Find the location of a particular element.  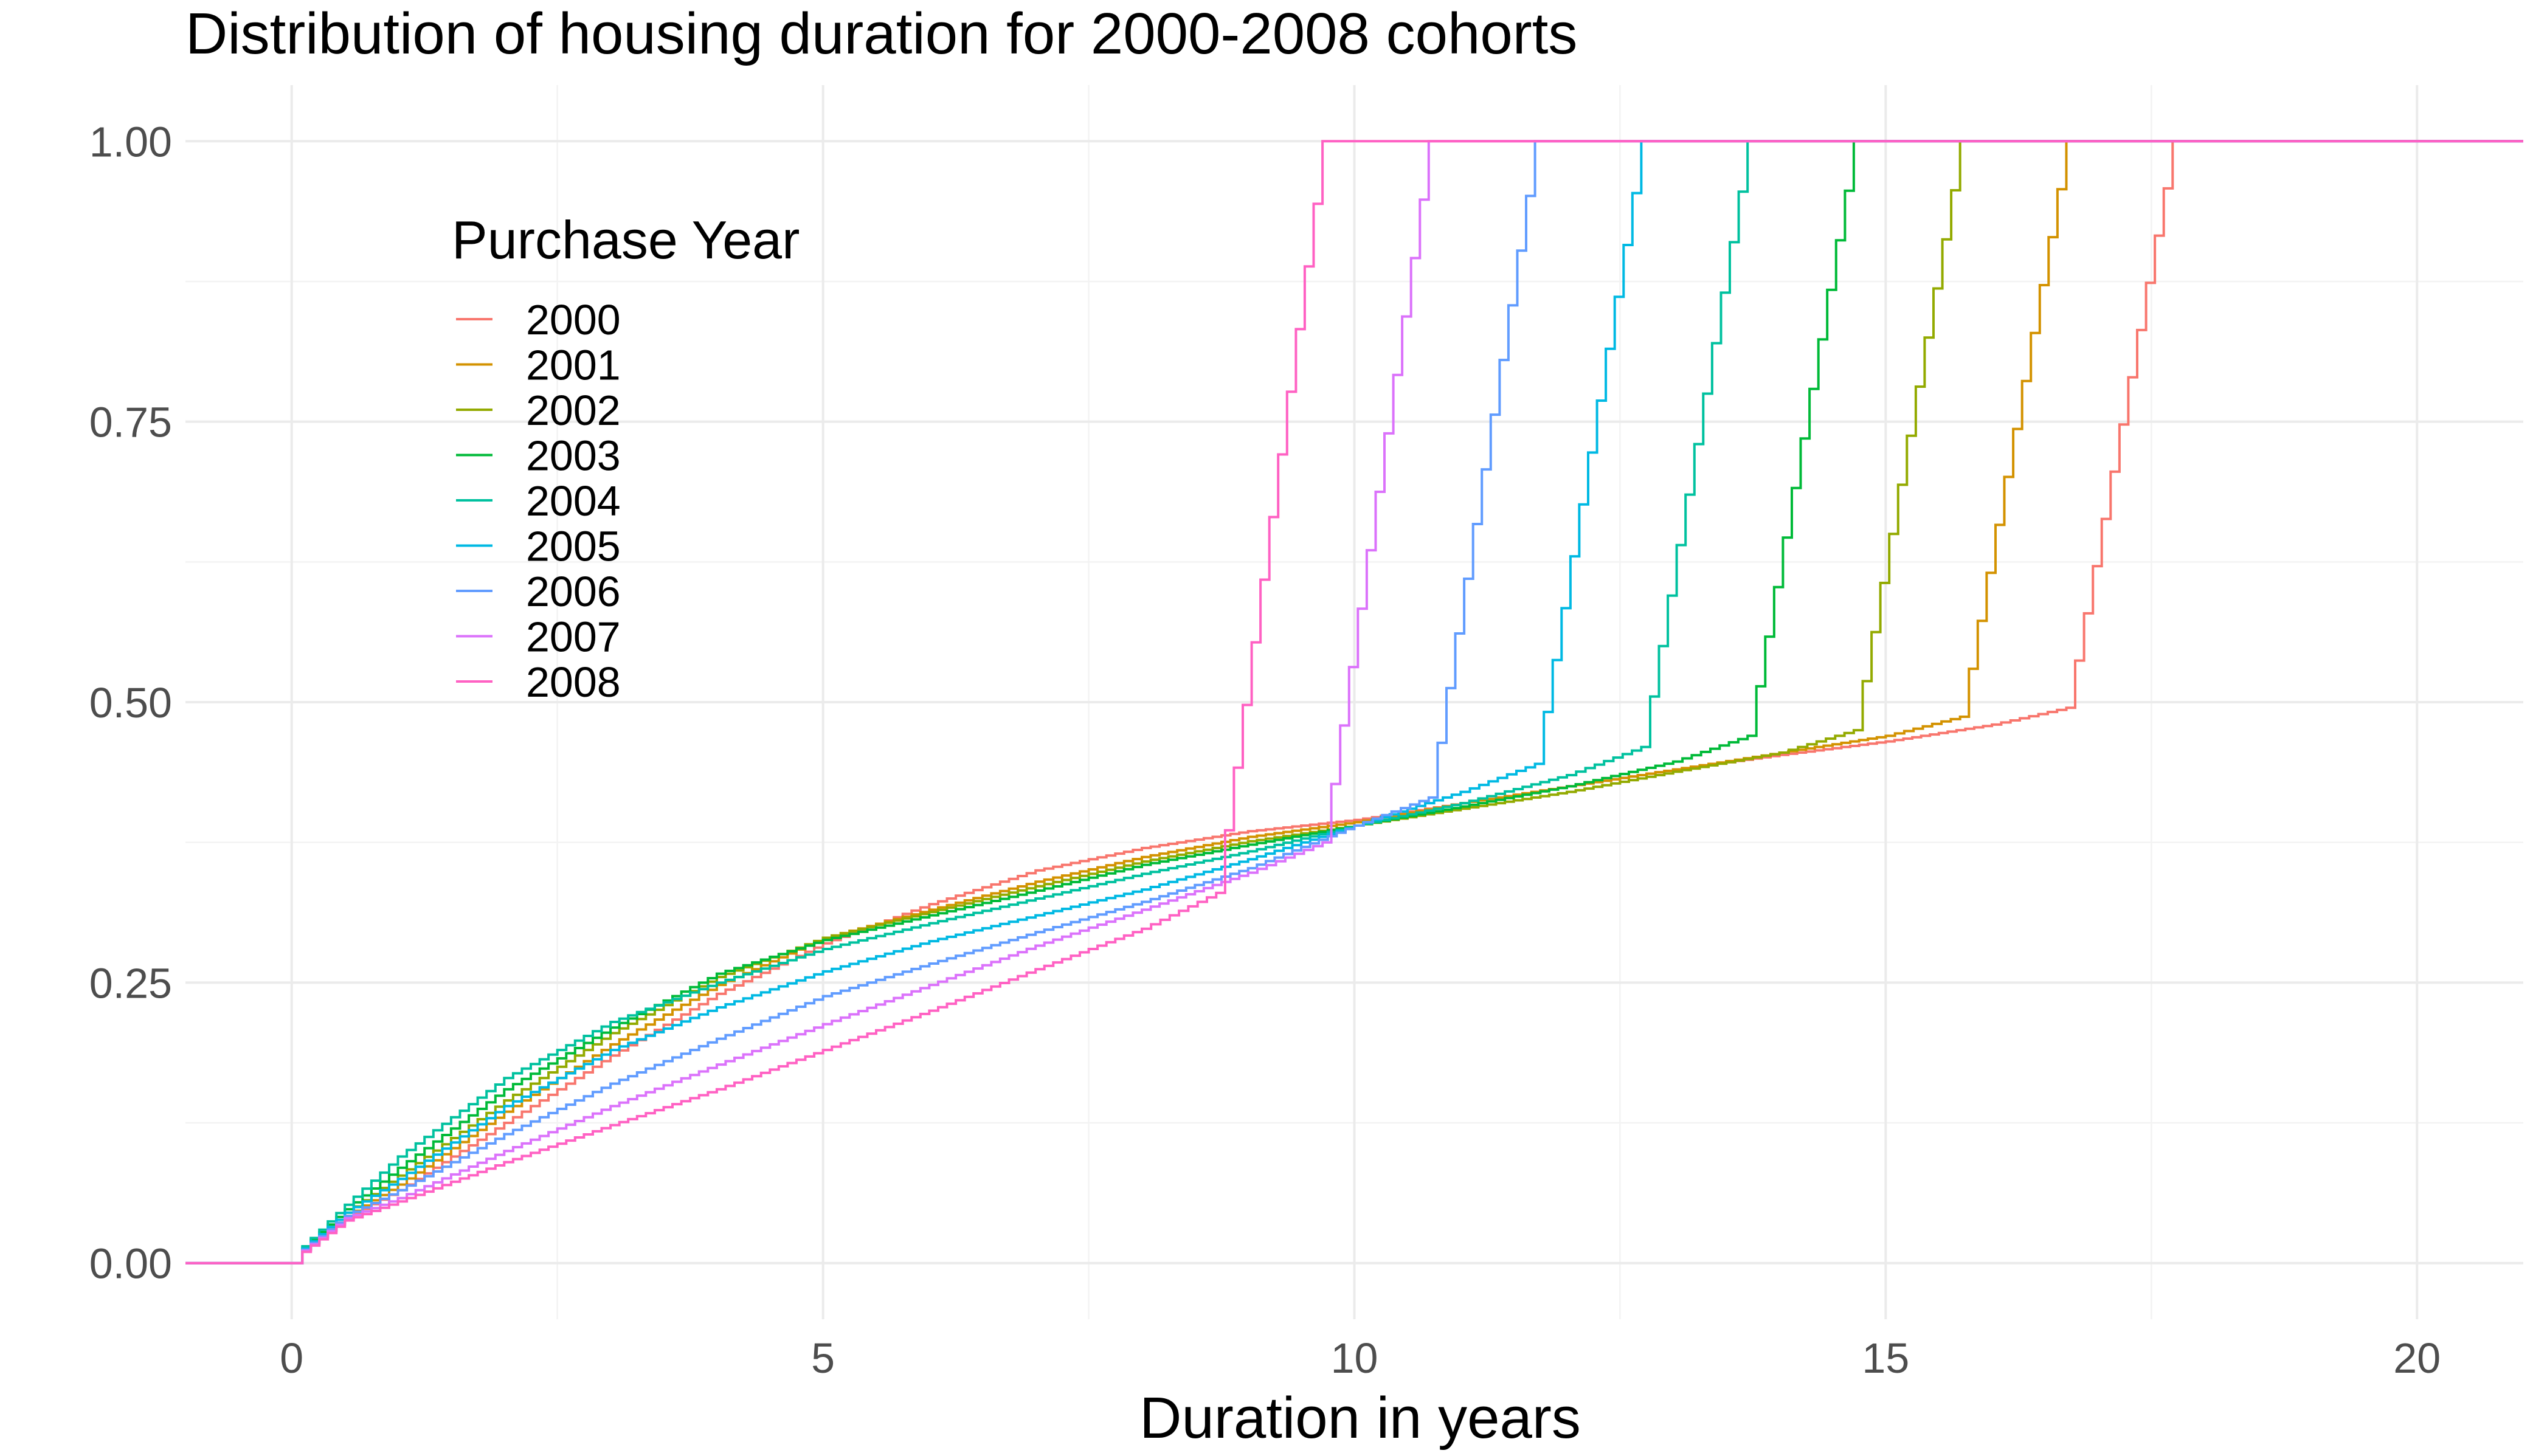

y-tick-label: 1.00 is located at coordinates (130, 141).